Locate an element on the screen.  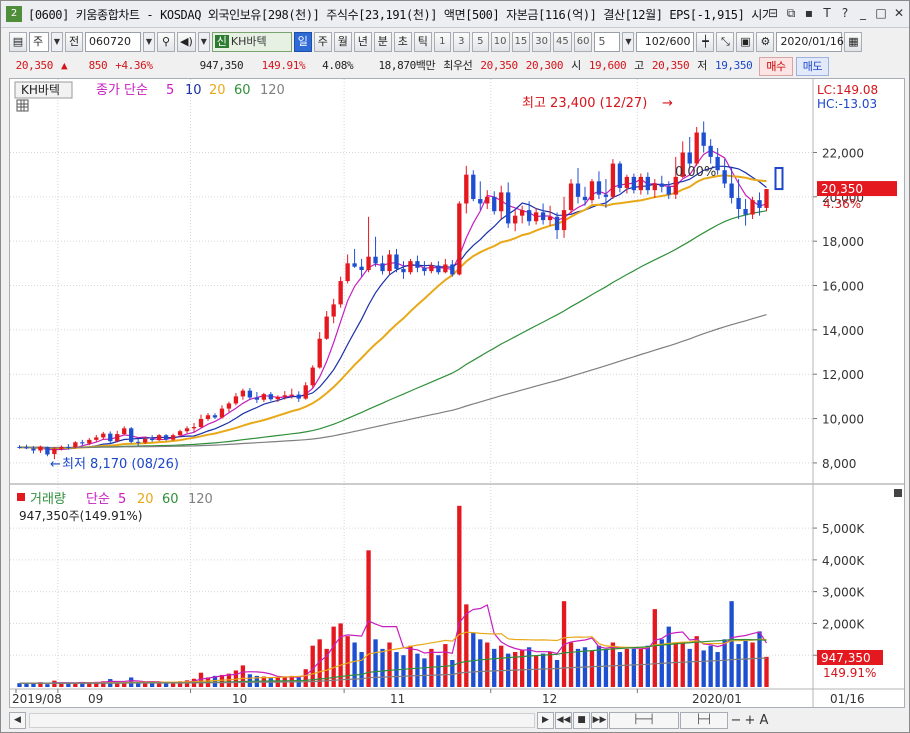
current-volume-percent: 149.91% is located at coordinates (849, 673).